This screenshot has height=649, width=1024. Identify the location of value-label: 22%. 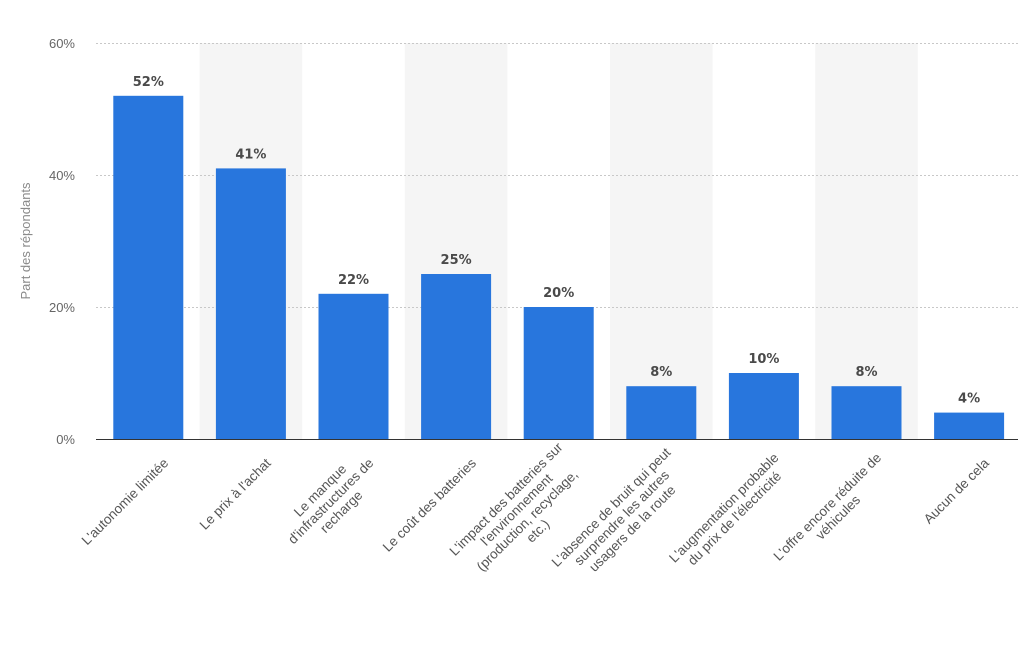
(353, 280).